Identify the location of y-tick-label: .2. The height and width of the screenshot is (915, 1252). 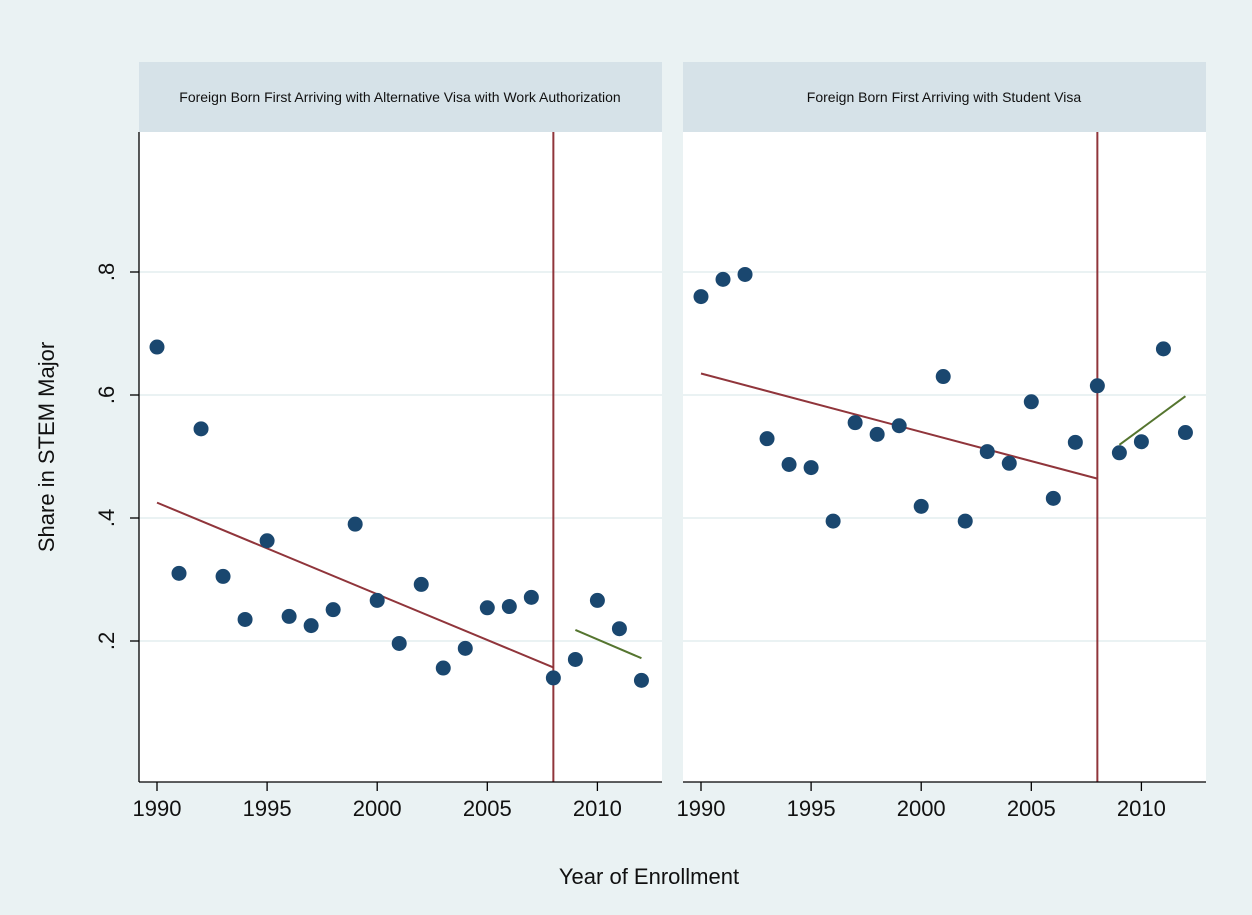
(106, 641).